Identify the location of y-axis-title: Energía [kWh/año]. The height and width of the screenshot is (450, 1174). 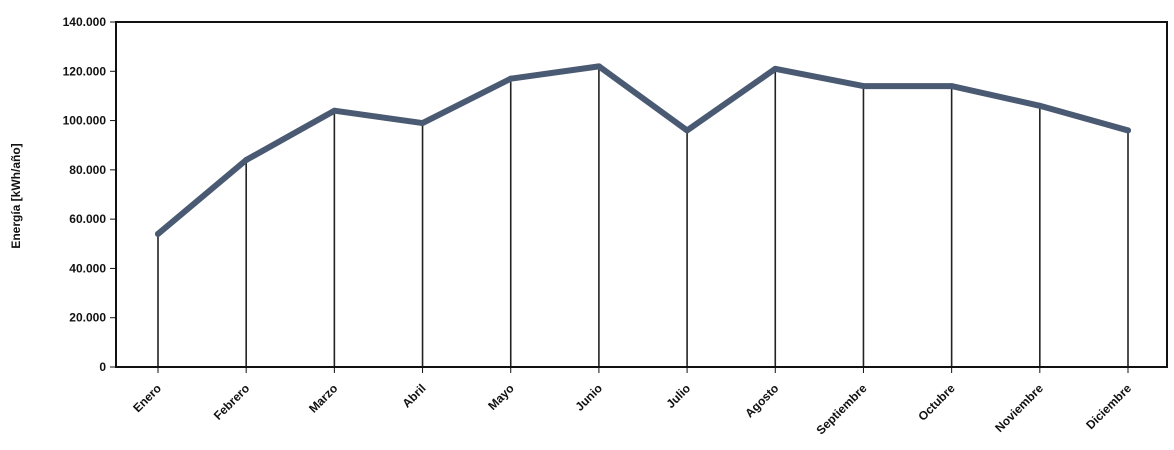
(16, 195).